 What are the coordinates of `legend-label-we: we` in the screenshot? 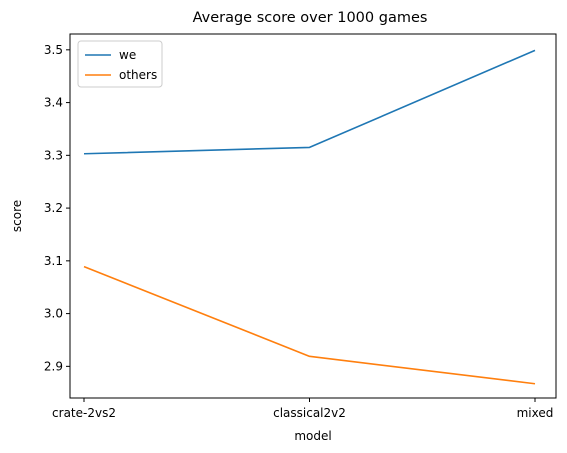 It's located at (127, 55).